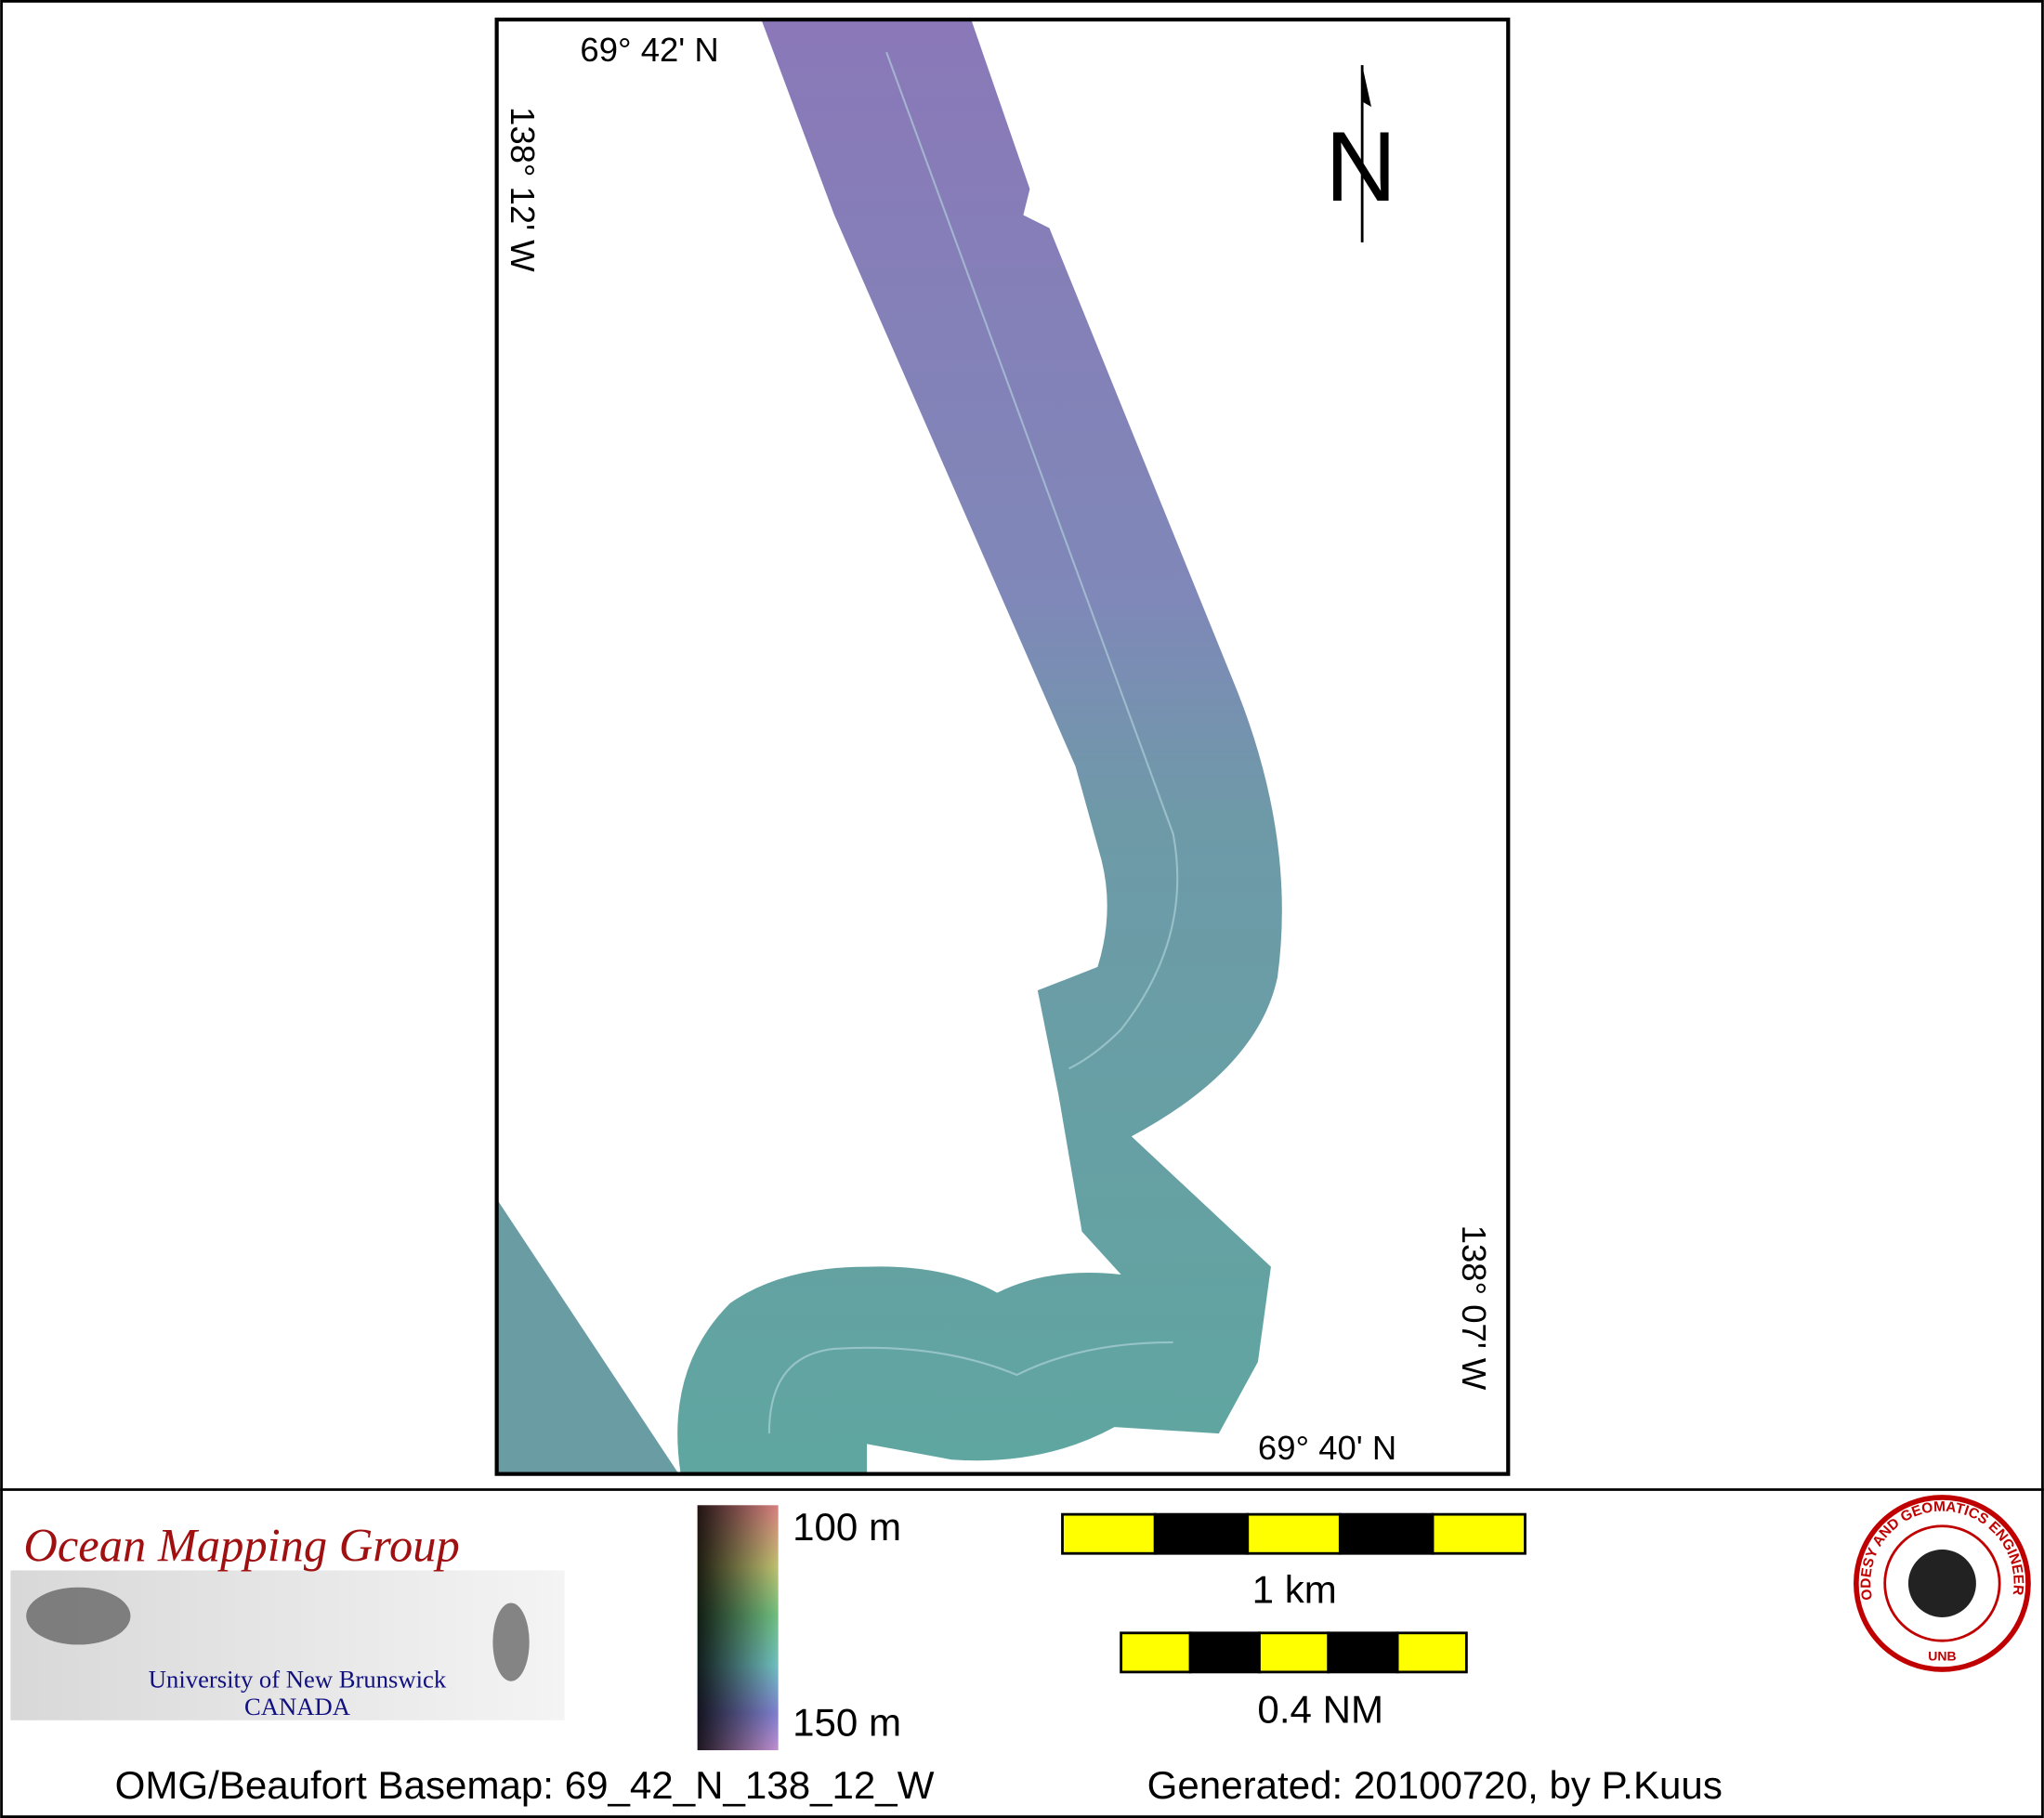 Image resolution: width=2044 pixels, height=1818 pixels. What do you see at coordinates (738, 1628) in the screenshot?
I see `depth-ramp-shade` at bounding box center [738, 1628].